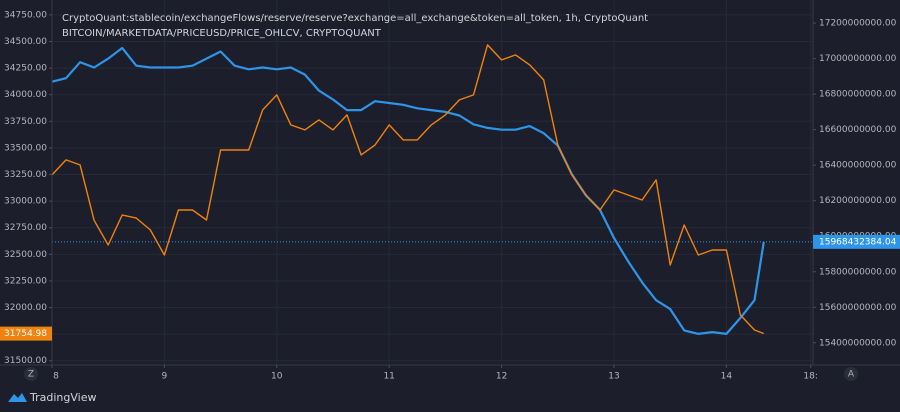 The height and width of the screenshot is (412, 900). Describe the element at coordinates (613, 377) in the screenshot. I see `x-tick-label: 13` at that location.